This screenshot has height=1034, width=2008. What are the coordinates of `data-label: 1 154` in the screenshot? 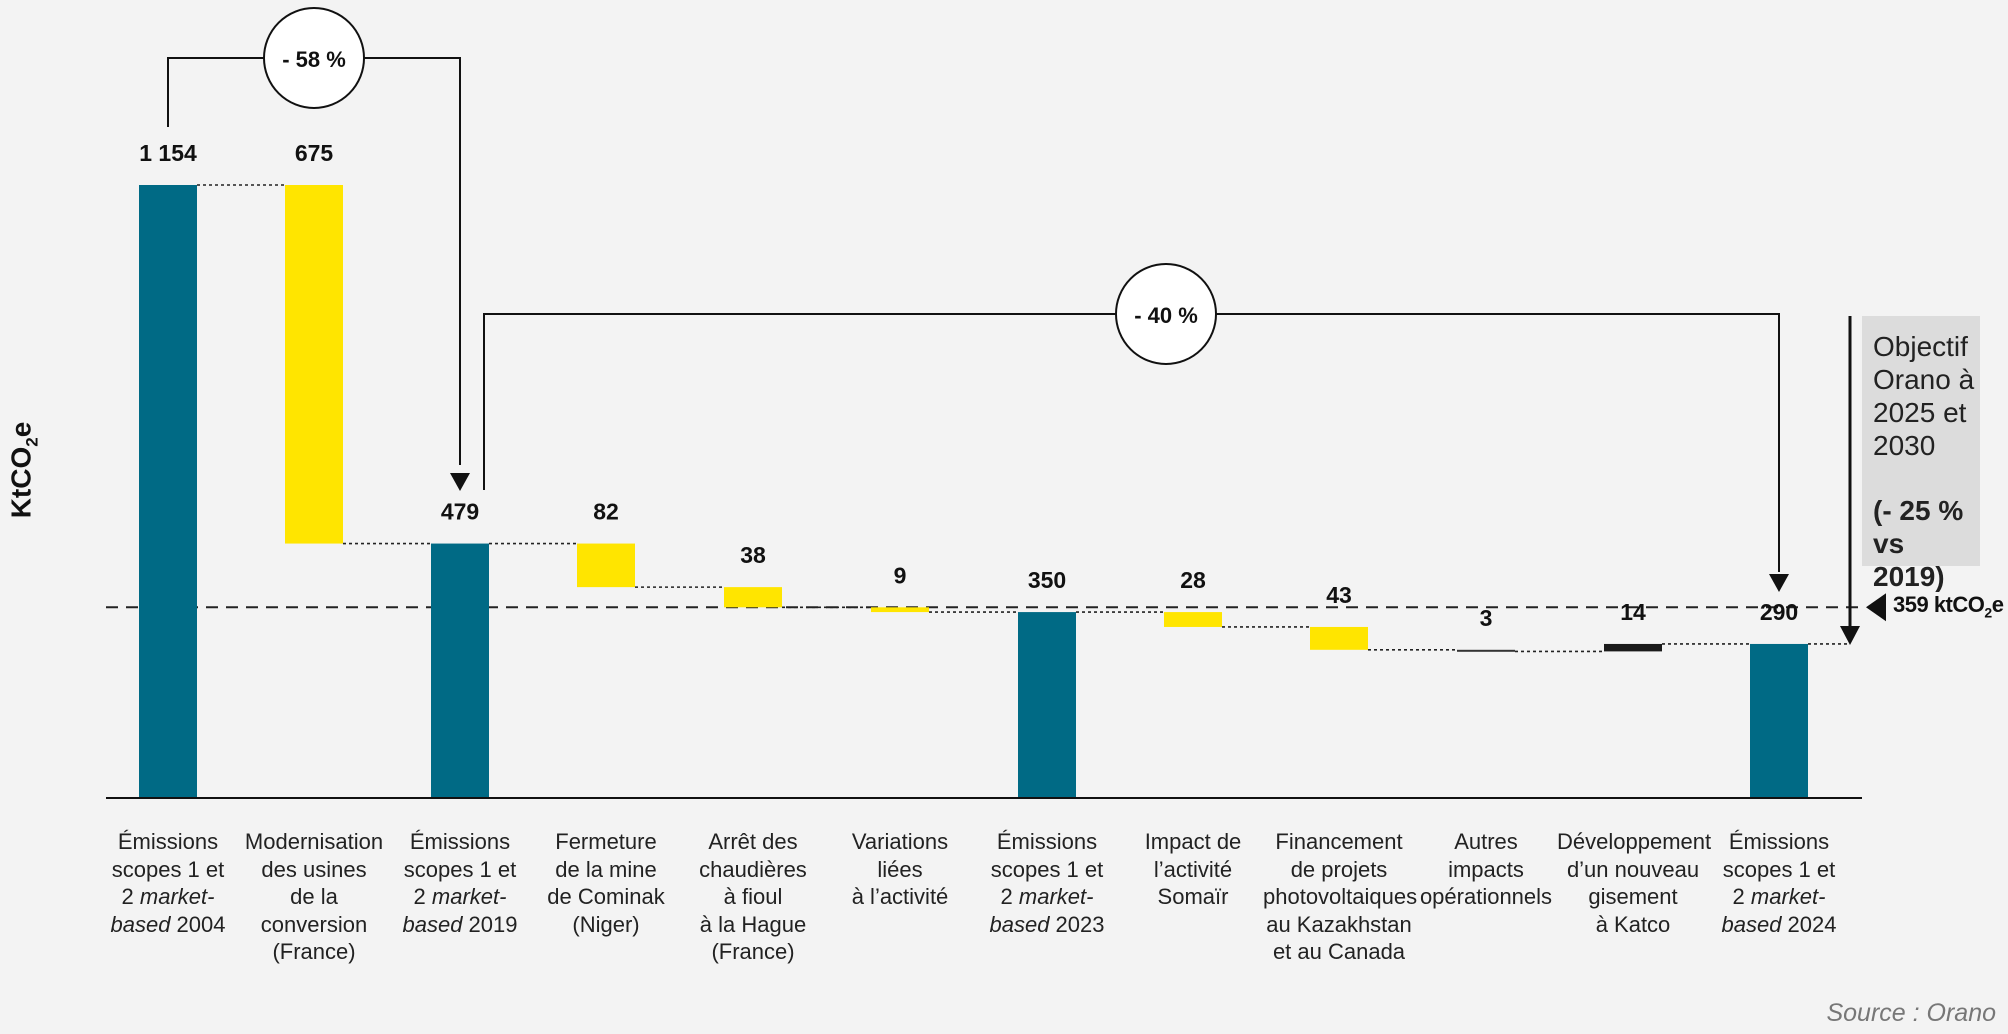 It's located at (168, 153).